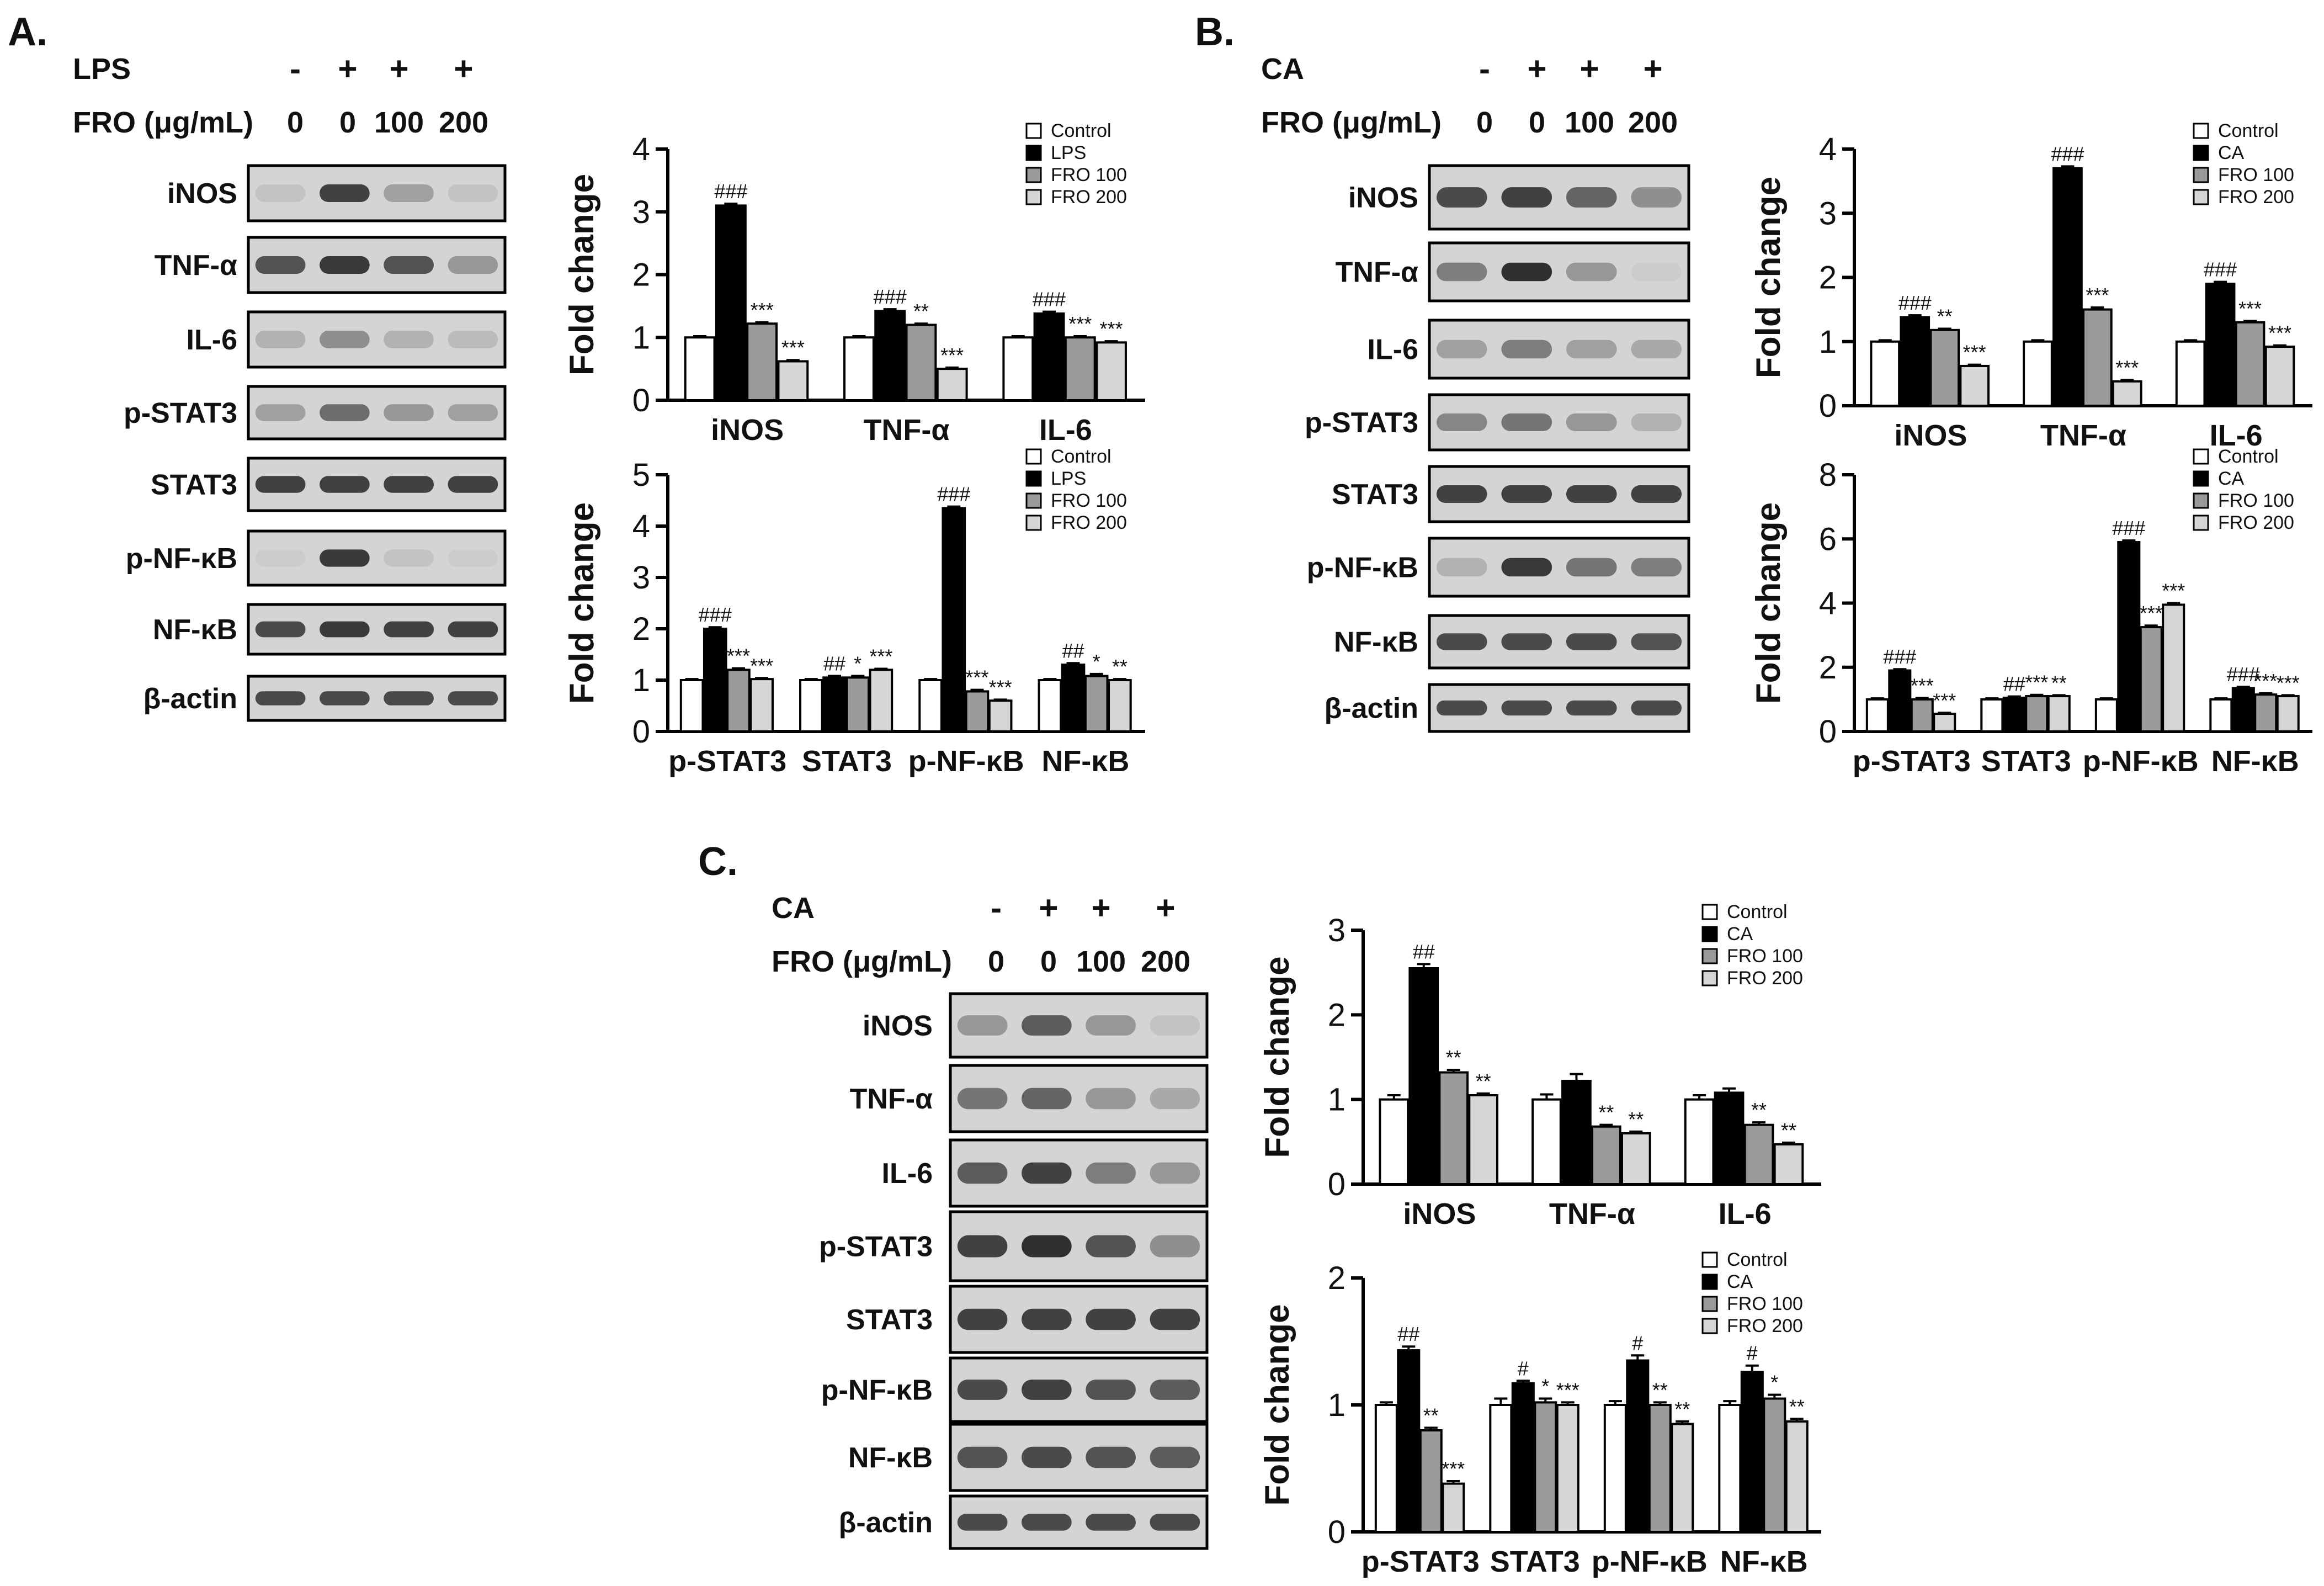 The width and height of the screenshot is (2324, 1586). What do you see at coordinates (1730, 1468) in the screenshot?
I see `bar-nf-b-control` at bounding box center [1730, 1468].